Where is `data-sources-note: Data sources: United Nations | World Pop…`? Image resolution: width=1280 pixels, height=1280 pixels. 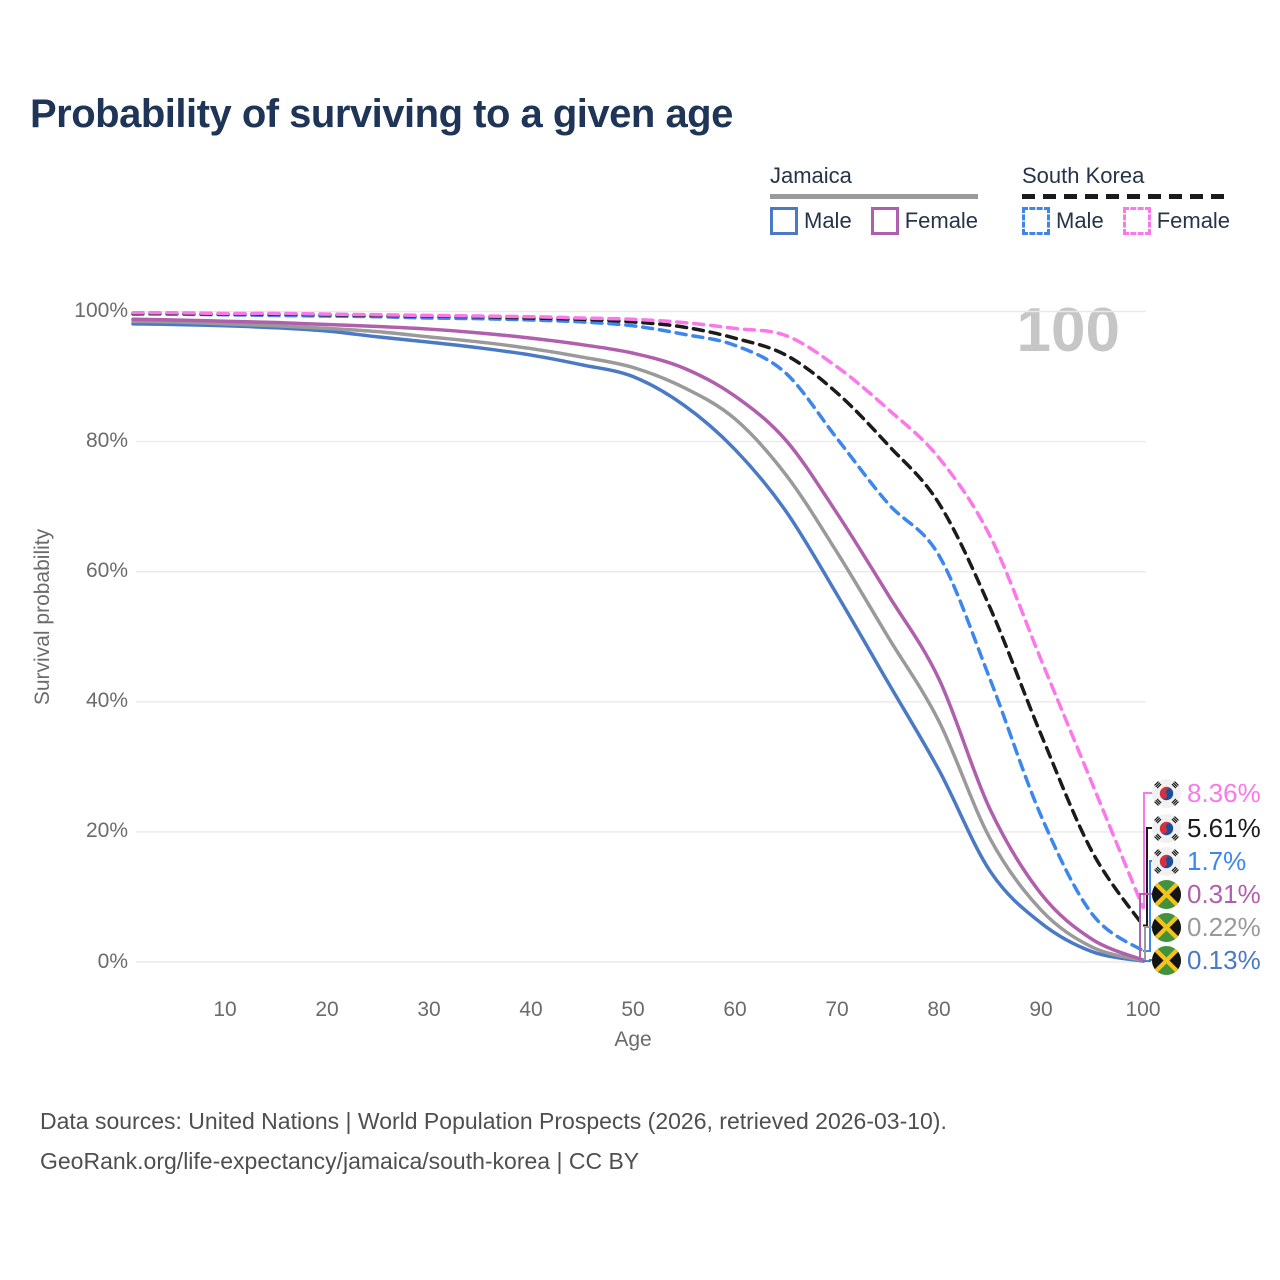 data-sources-note: Data sources: United Nations | World Pop… is located at coordinates (493, 1121).